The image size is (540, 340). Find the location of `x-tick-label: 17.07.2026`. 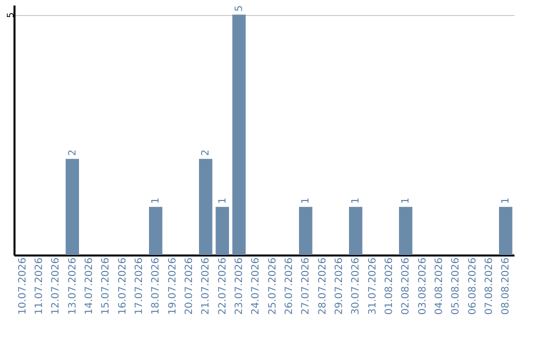

x-tick-label: 17.07.2026 is located at coordinates (139, 286).